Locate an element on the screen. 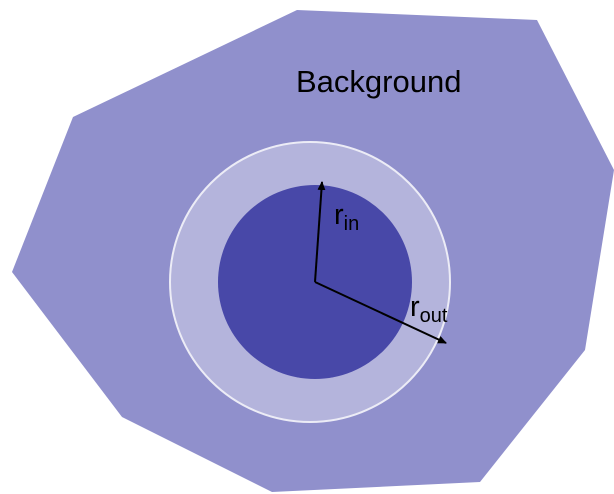  inner-radius-arrow is located at coordinates (320, 232).